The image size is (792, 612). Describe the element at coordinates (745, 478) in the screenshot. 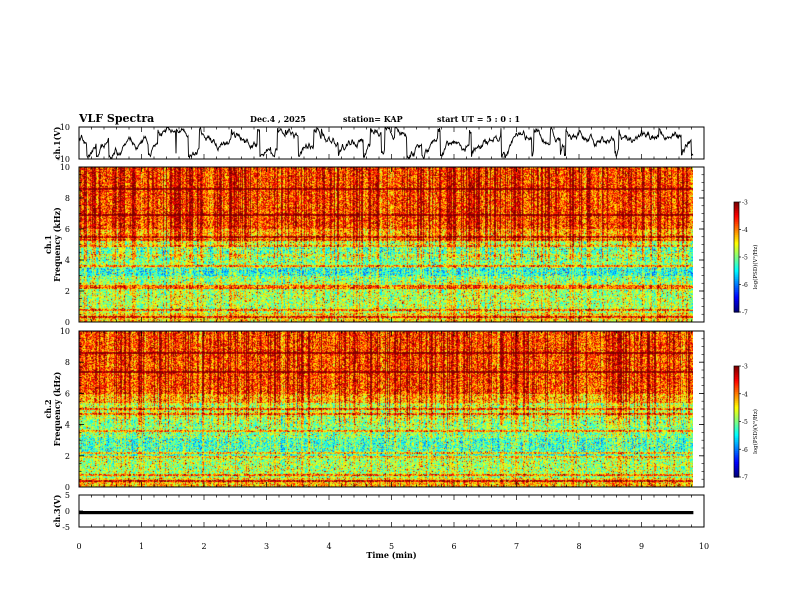

I see `ch2-spectrogram-colorbar-tick-label: -7` at that location.